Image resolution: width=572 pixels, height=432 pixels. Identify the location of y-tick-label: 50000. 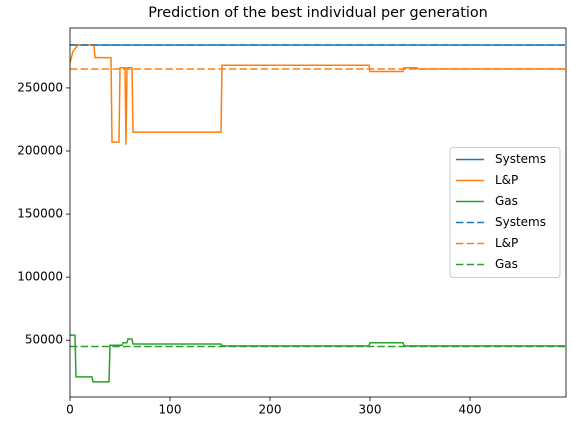
(44, 340).